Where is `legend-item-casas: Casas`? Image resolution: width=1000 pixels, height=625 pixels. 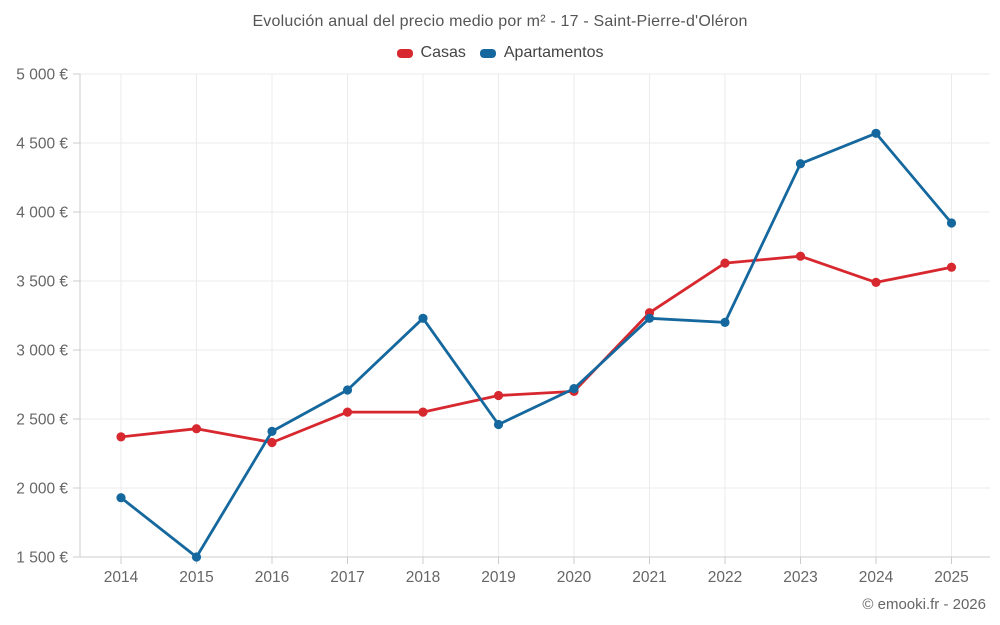 legend-item-casas: Casas is located at coordinates (431, 53).